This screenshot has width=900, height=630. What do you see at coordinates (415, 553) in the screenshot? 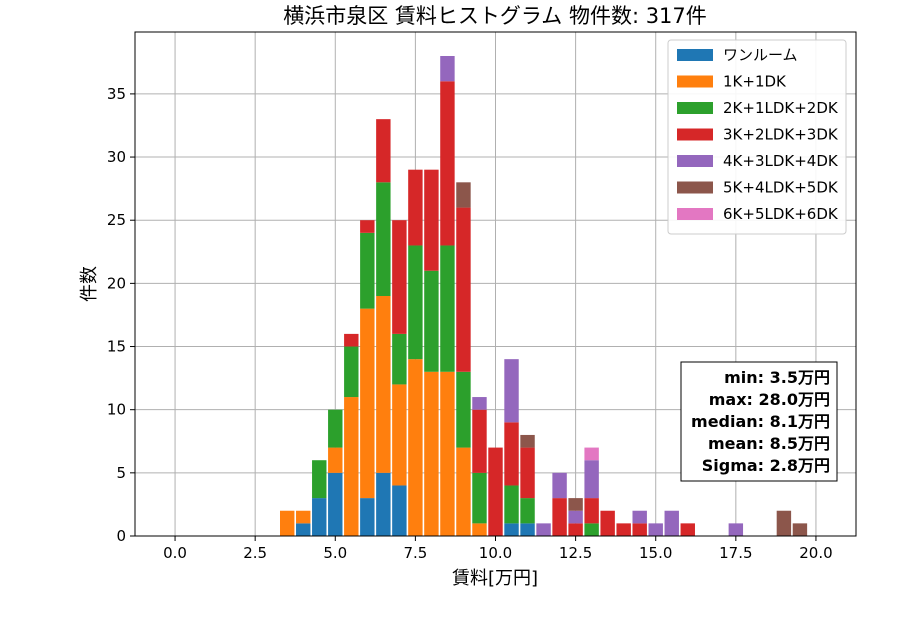
I see `x-tick-label: 7.5` at bounding box center [415, 553].